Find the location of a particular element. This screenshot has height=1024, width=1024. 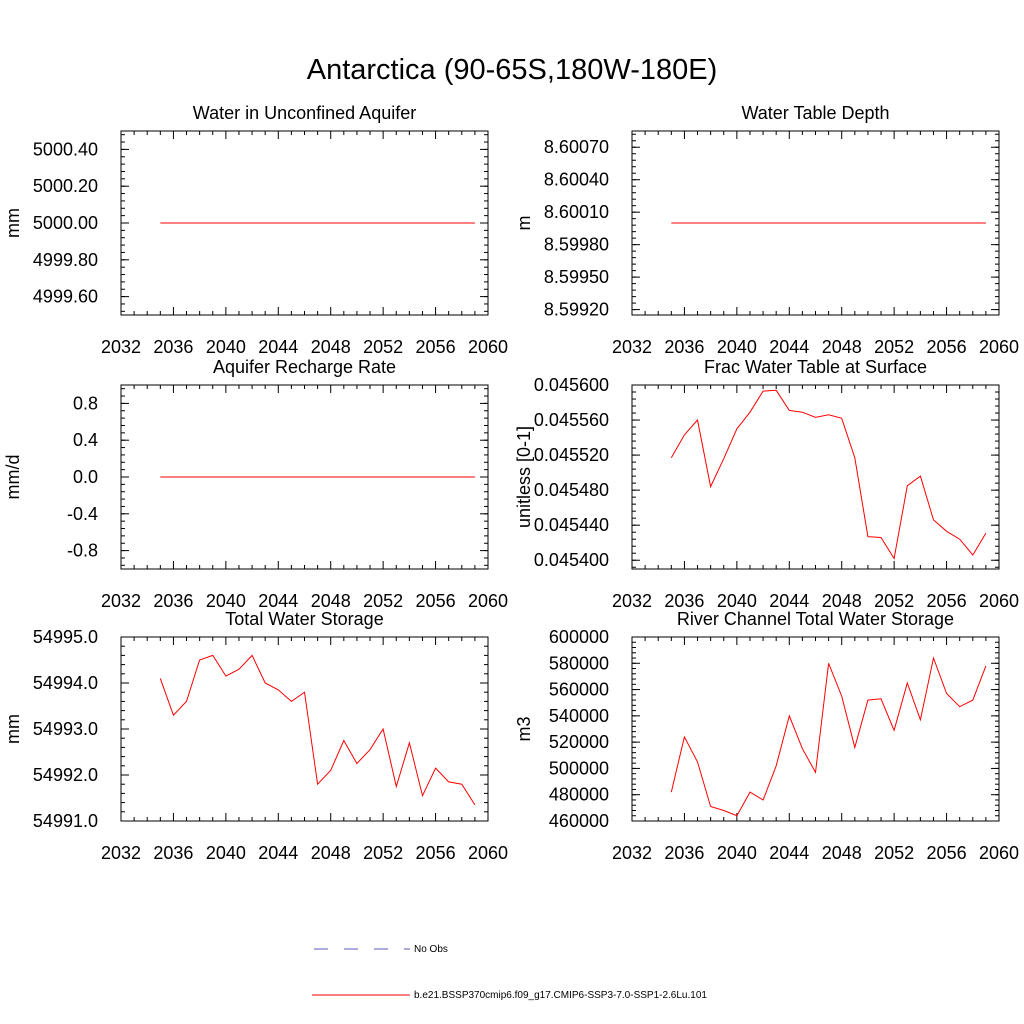

y-tick-label: 0.045480 is located at coordinates (571, 490).